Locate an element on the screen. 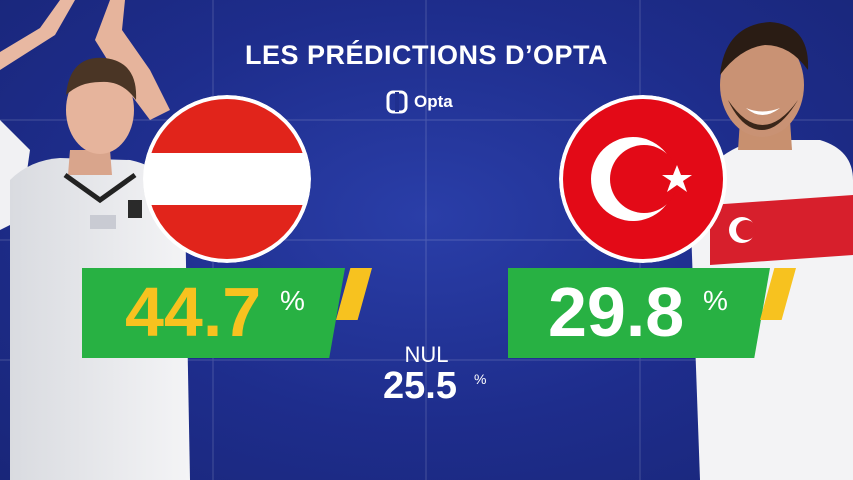 The height and width of the screenshot is (480, 853). opta-icon is located at coordinates (397, 102).